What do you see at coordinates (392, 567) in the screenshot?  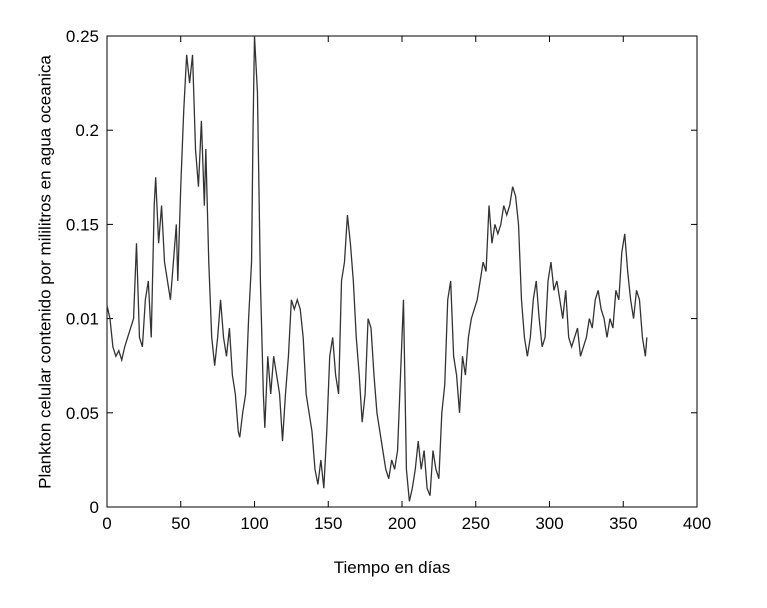 I see `x-axis-label: Tiempo en días` at bounding box center [392, 567].